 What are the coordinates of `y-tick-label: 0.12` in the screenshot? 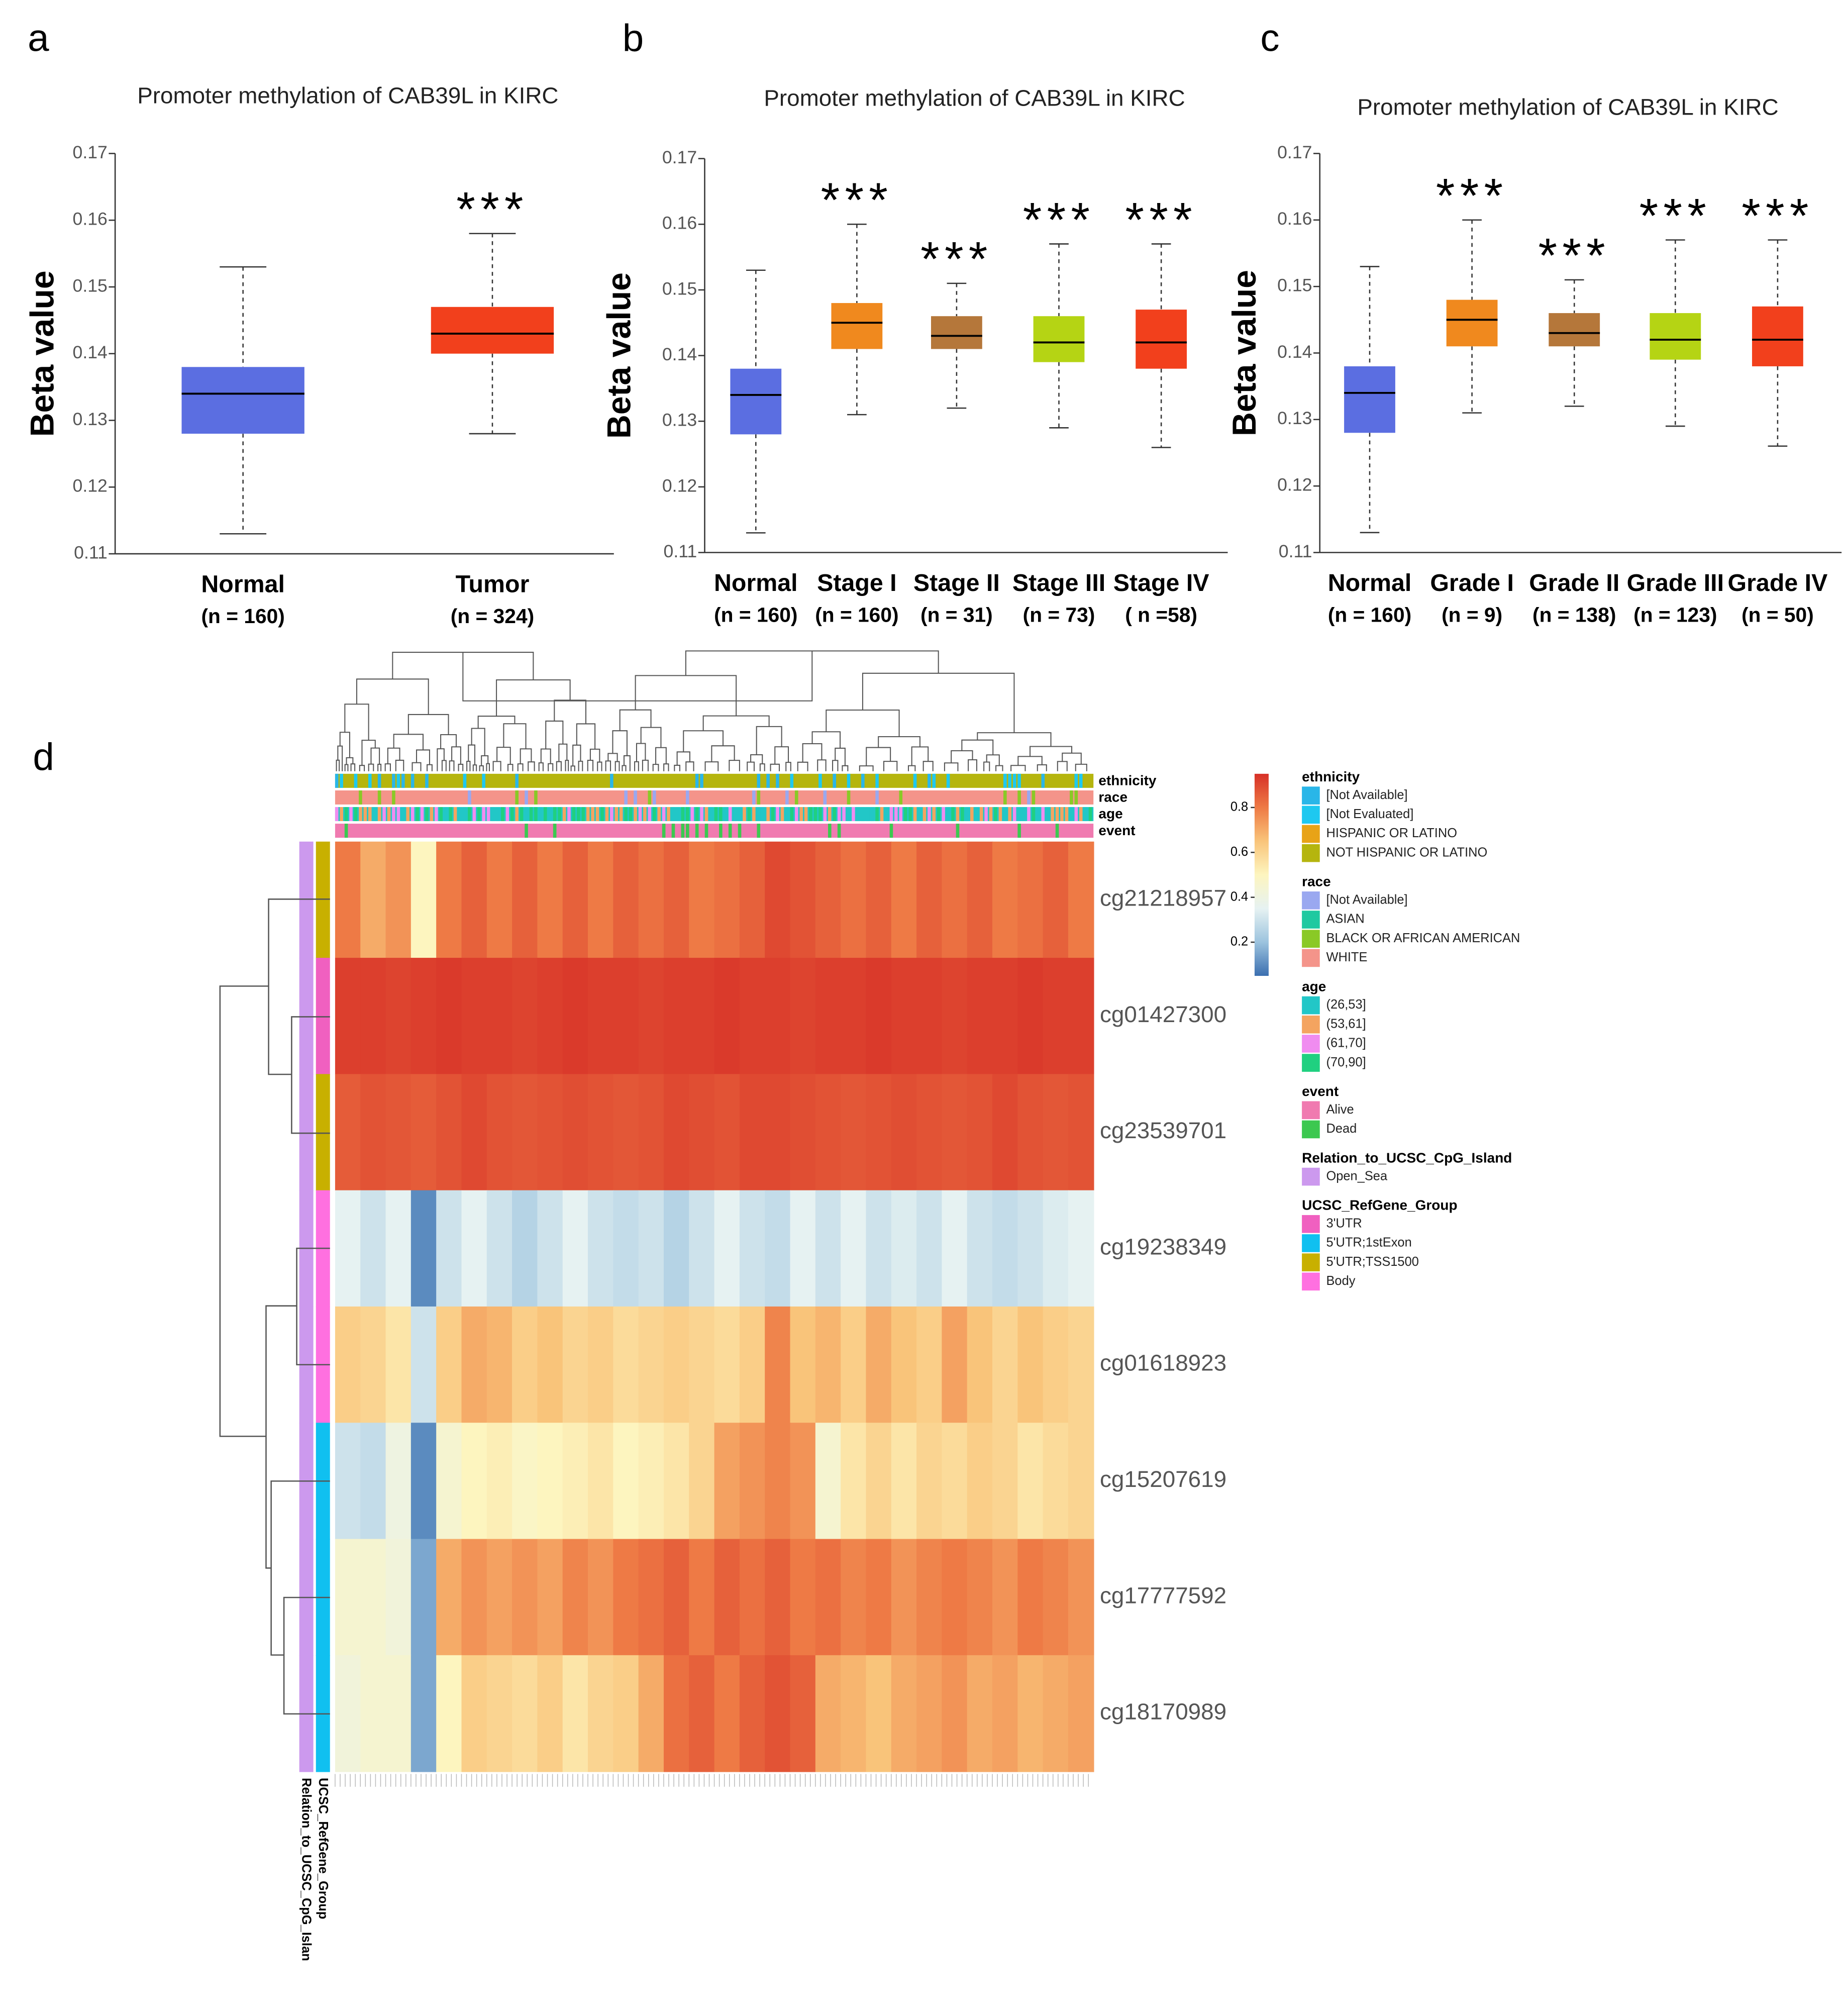 It's located at (679, 485).